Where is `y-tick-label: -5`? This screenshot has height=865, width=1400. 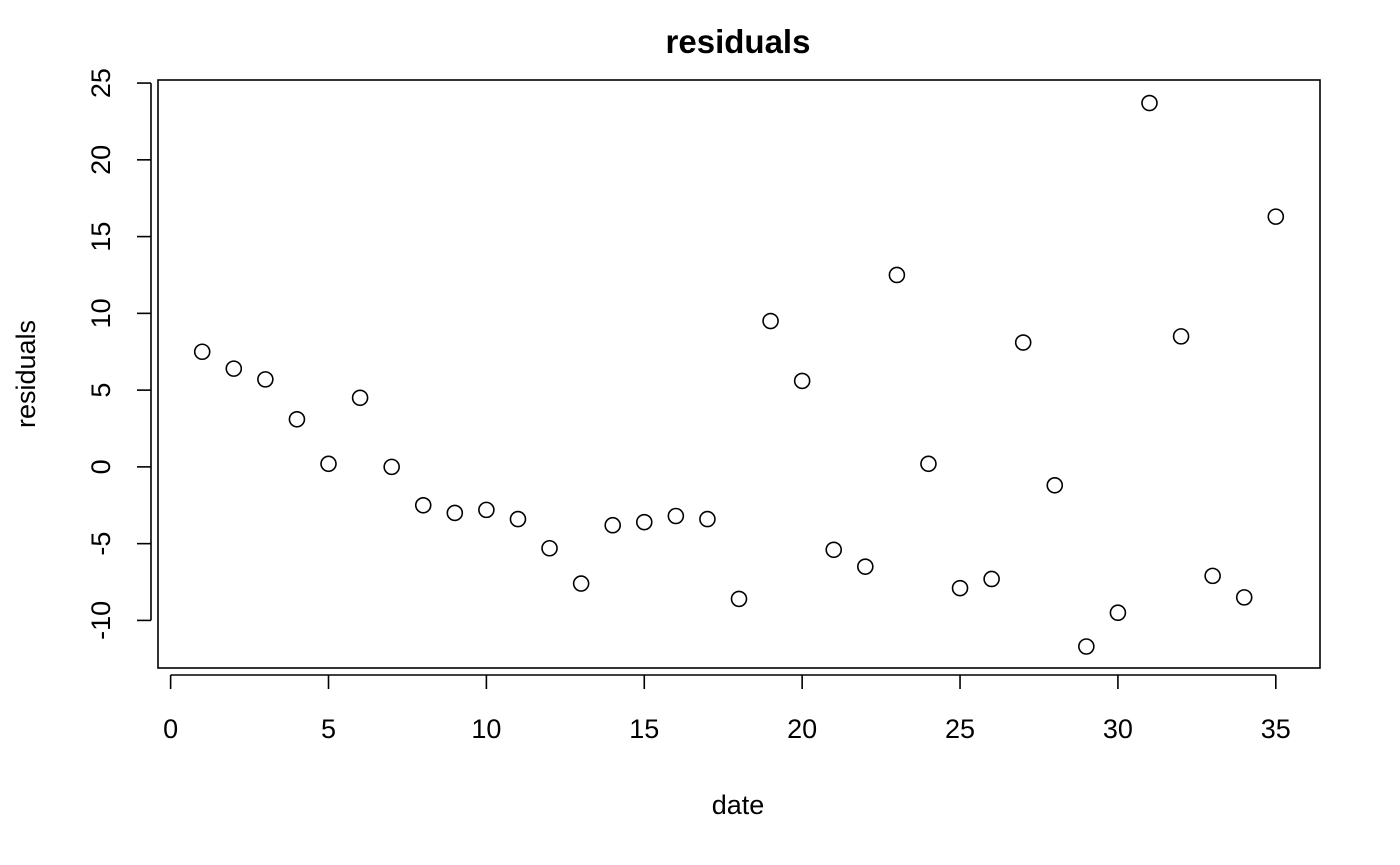 y-tick-label: -5 is located at coordinates (101, 544).